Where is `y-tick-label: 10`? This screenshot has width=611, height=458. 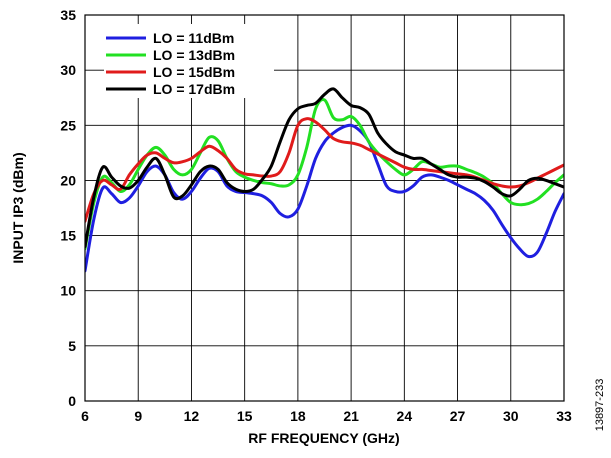 y-tick-label: 10 is located at coordinates (68, 291).